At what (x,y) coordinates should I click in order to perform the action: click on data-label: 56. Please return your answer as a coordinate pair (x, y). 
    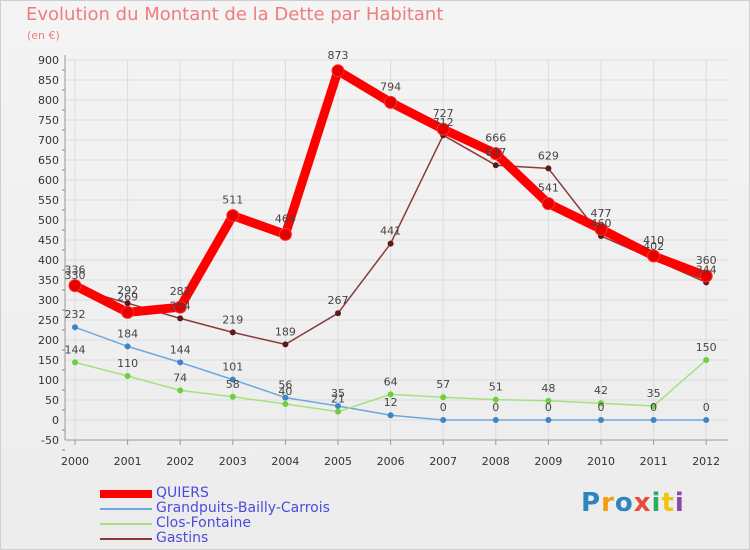
    Looking at the image, I should click on (285, 385).